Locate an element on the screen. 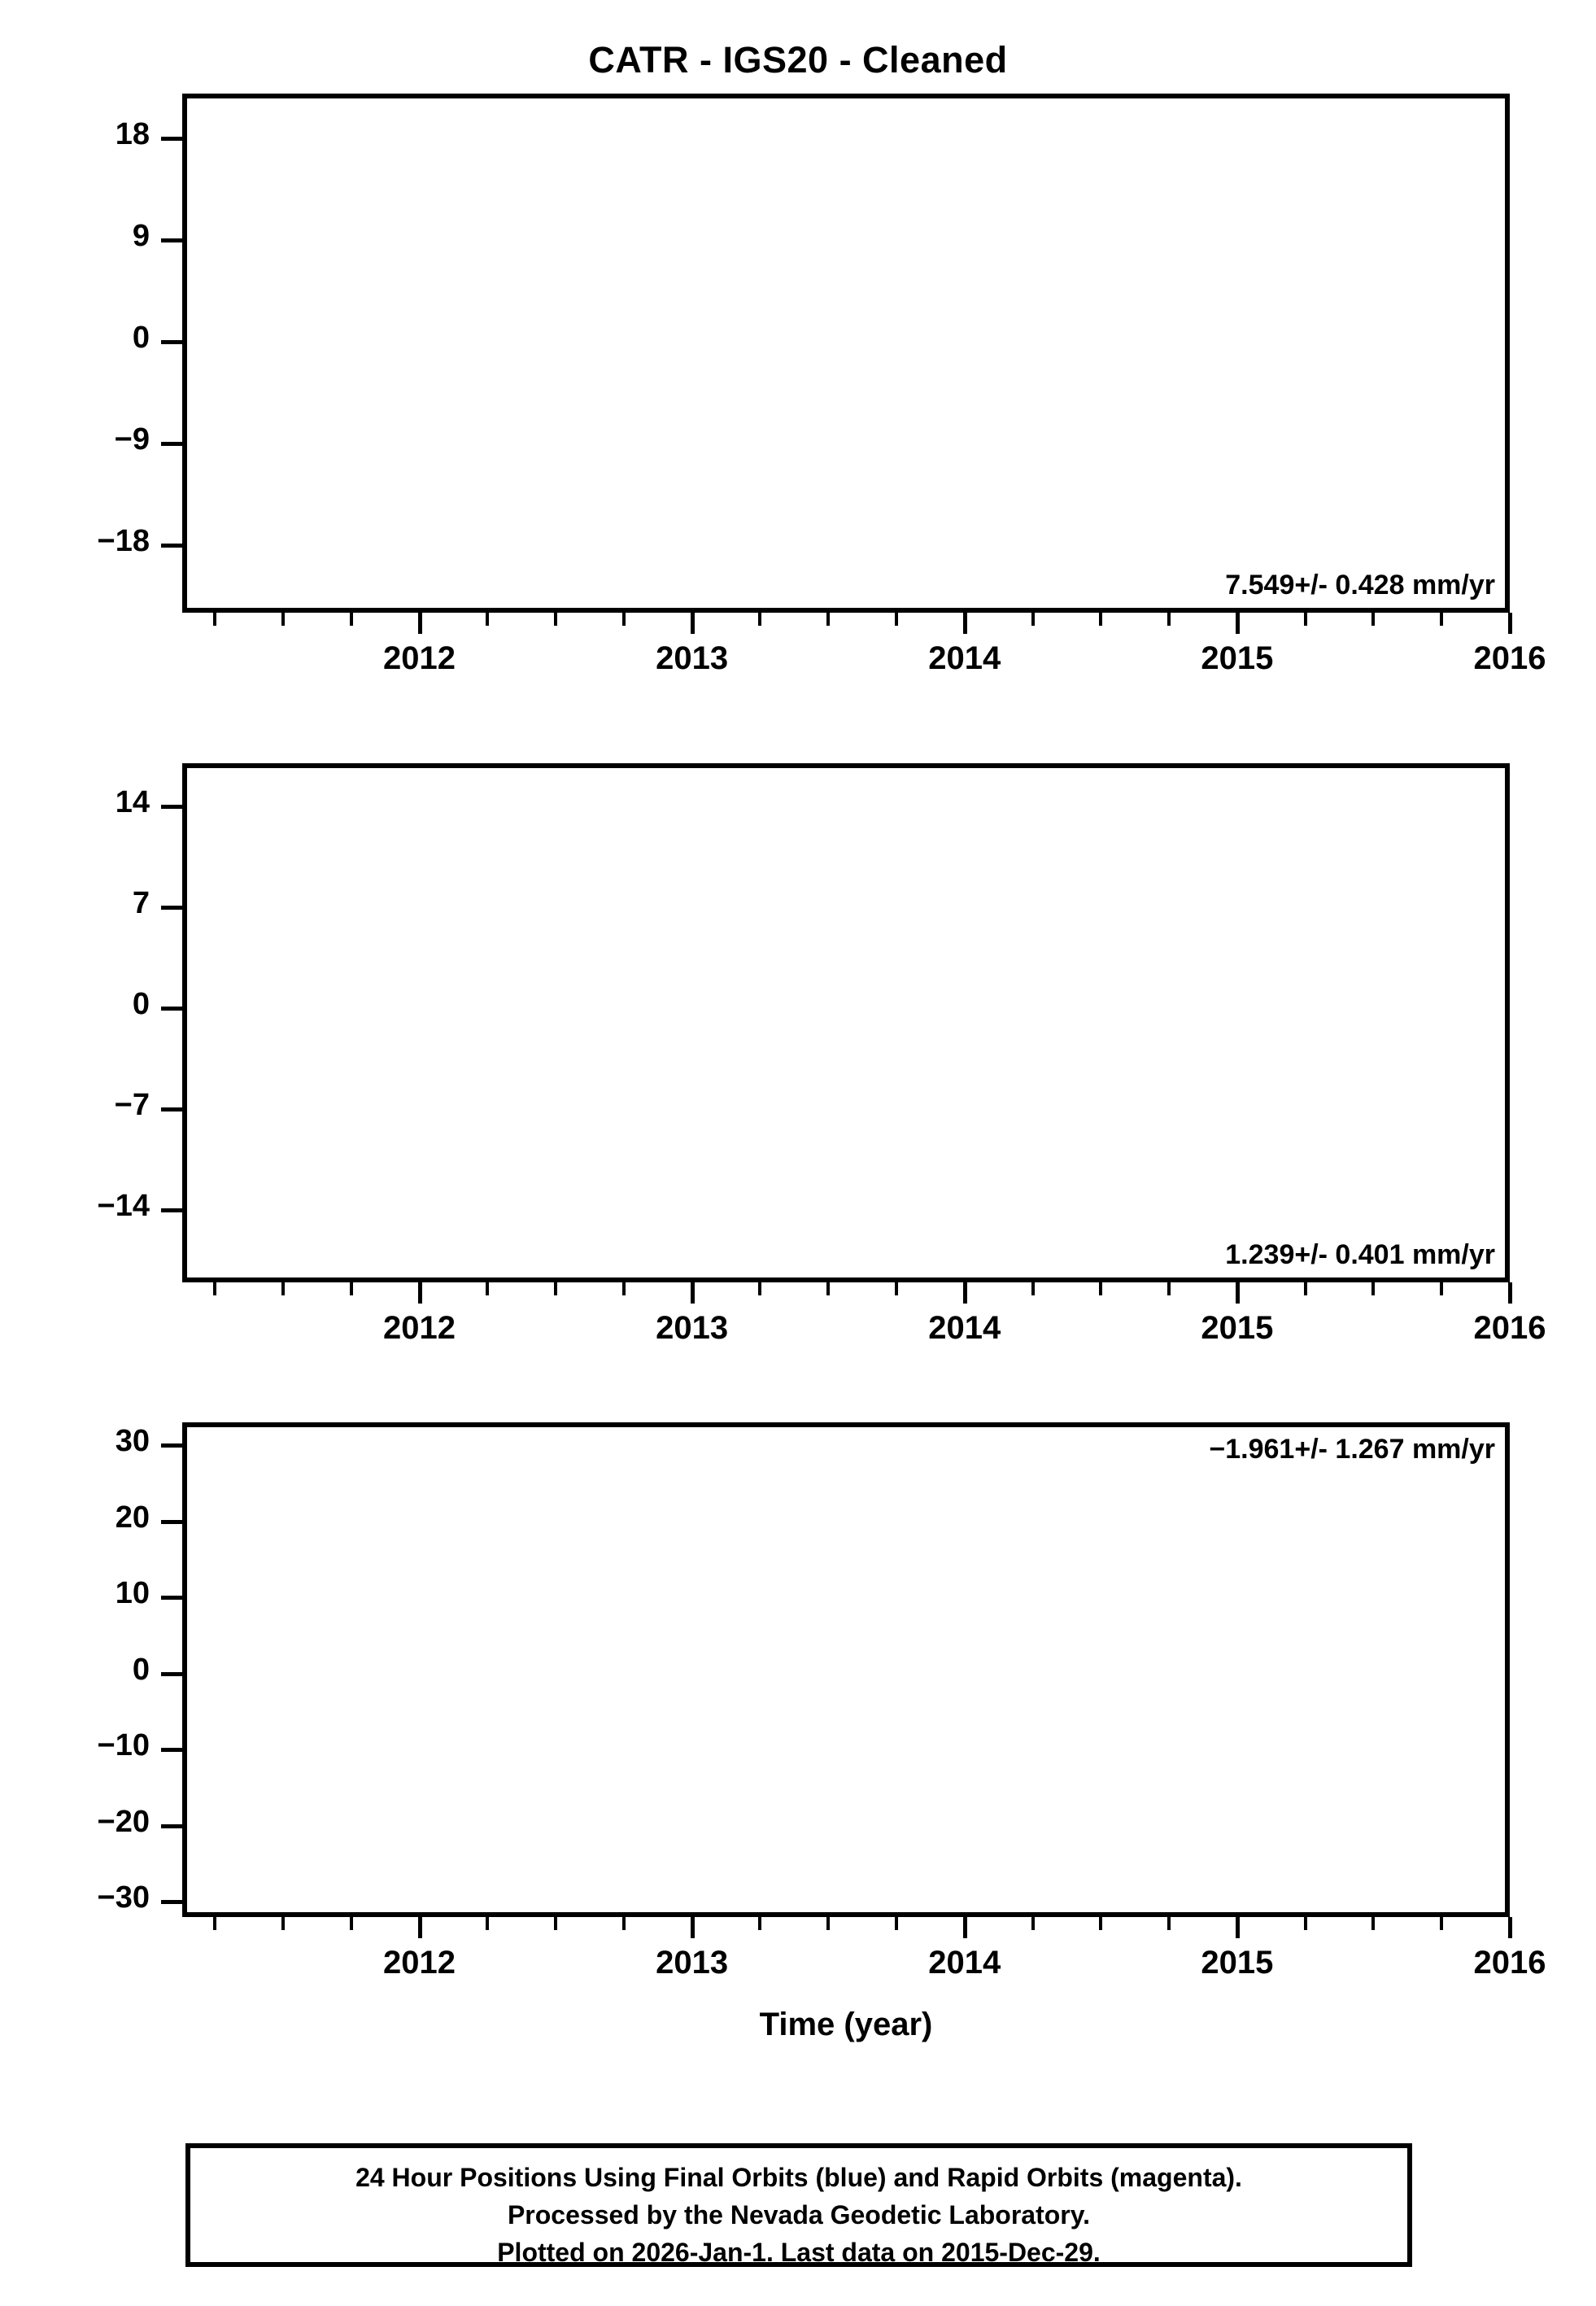 Image resolution: width=1596 pixels, height=2306 pixels. rate-label-north: 1.239+/- 0.401 mm/yr is located at coordinates (1360, 1254).